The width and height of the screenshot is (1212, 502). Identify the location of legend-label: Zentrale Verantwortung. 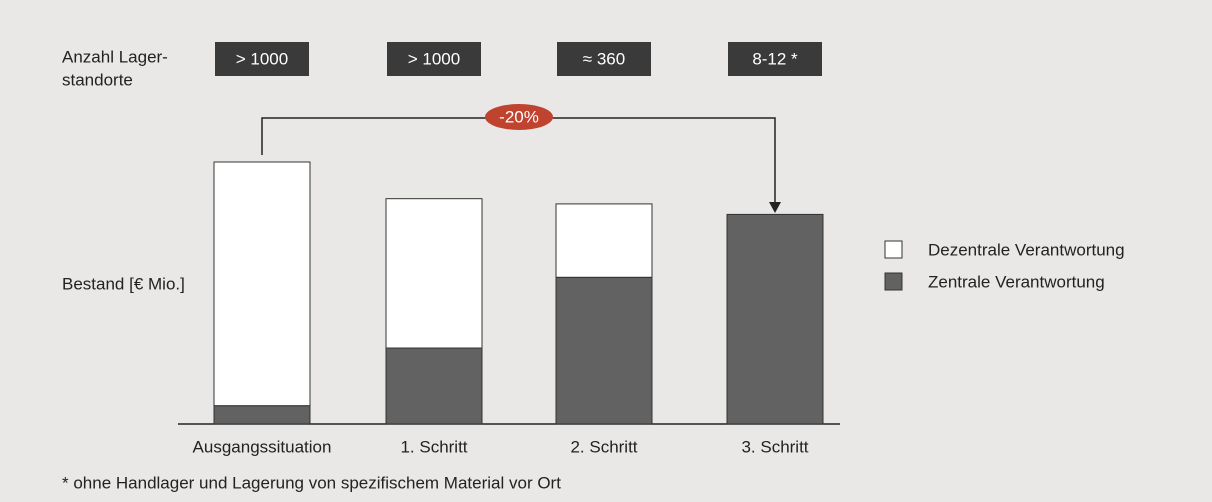
(1016, 281).